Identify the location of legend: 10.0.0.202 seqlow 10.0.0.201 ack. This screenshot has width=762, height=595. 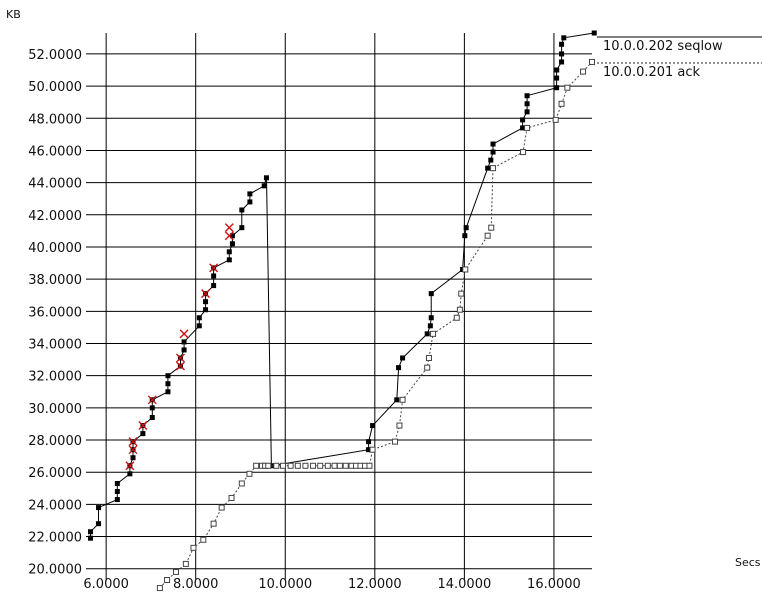
(679, 58).